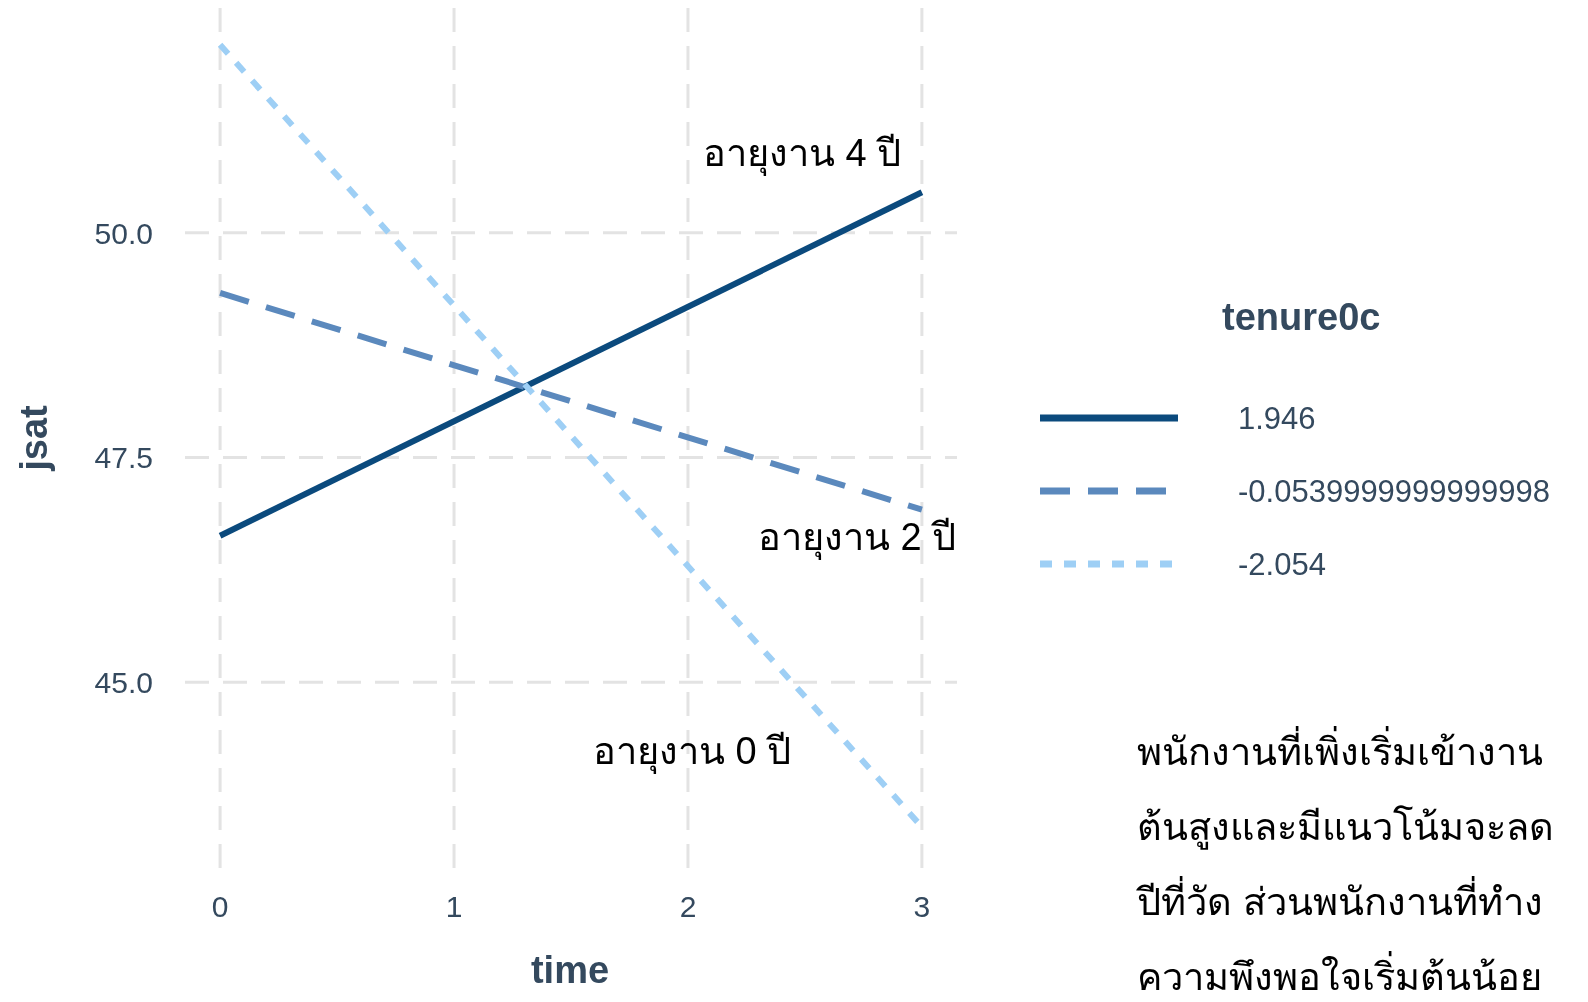 This screenshot has height=1002, width=1588. Describe the element at coordinates (1394, 491) in the screenshot. I see `legend-label: -0.0539999999999998` at that location.